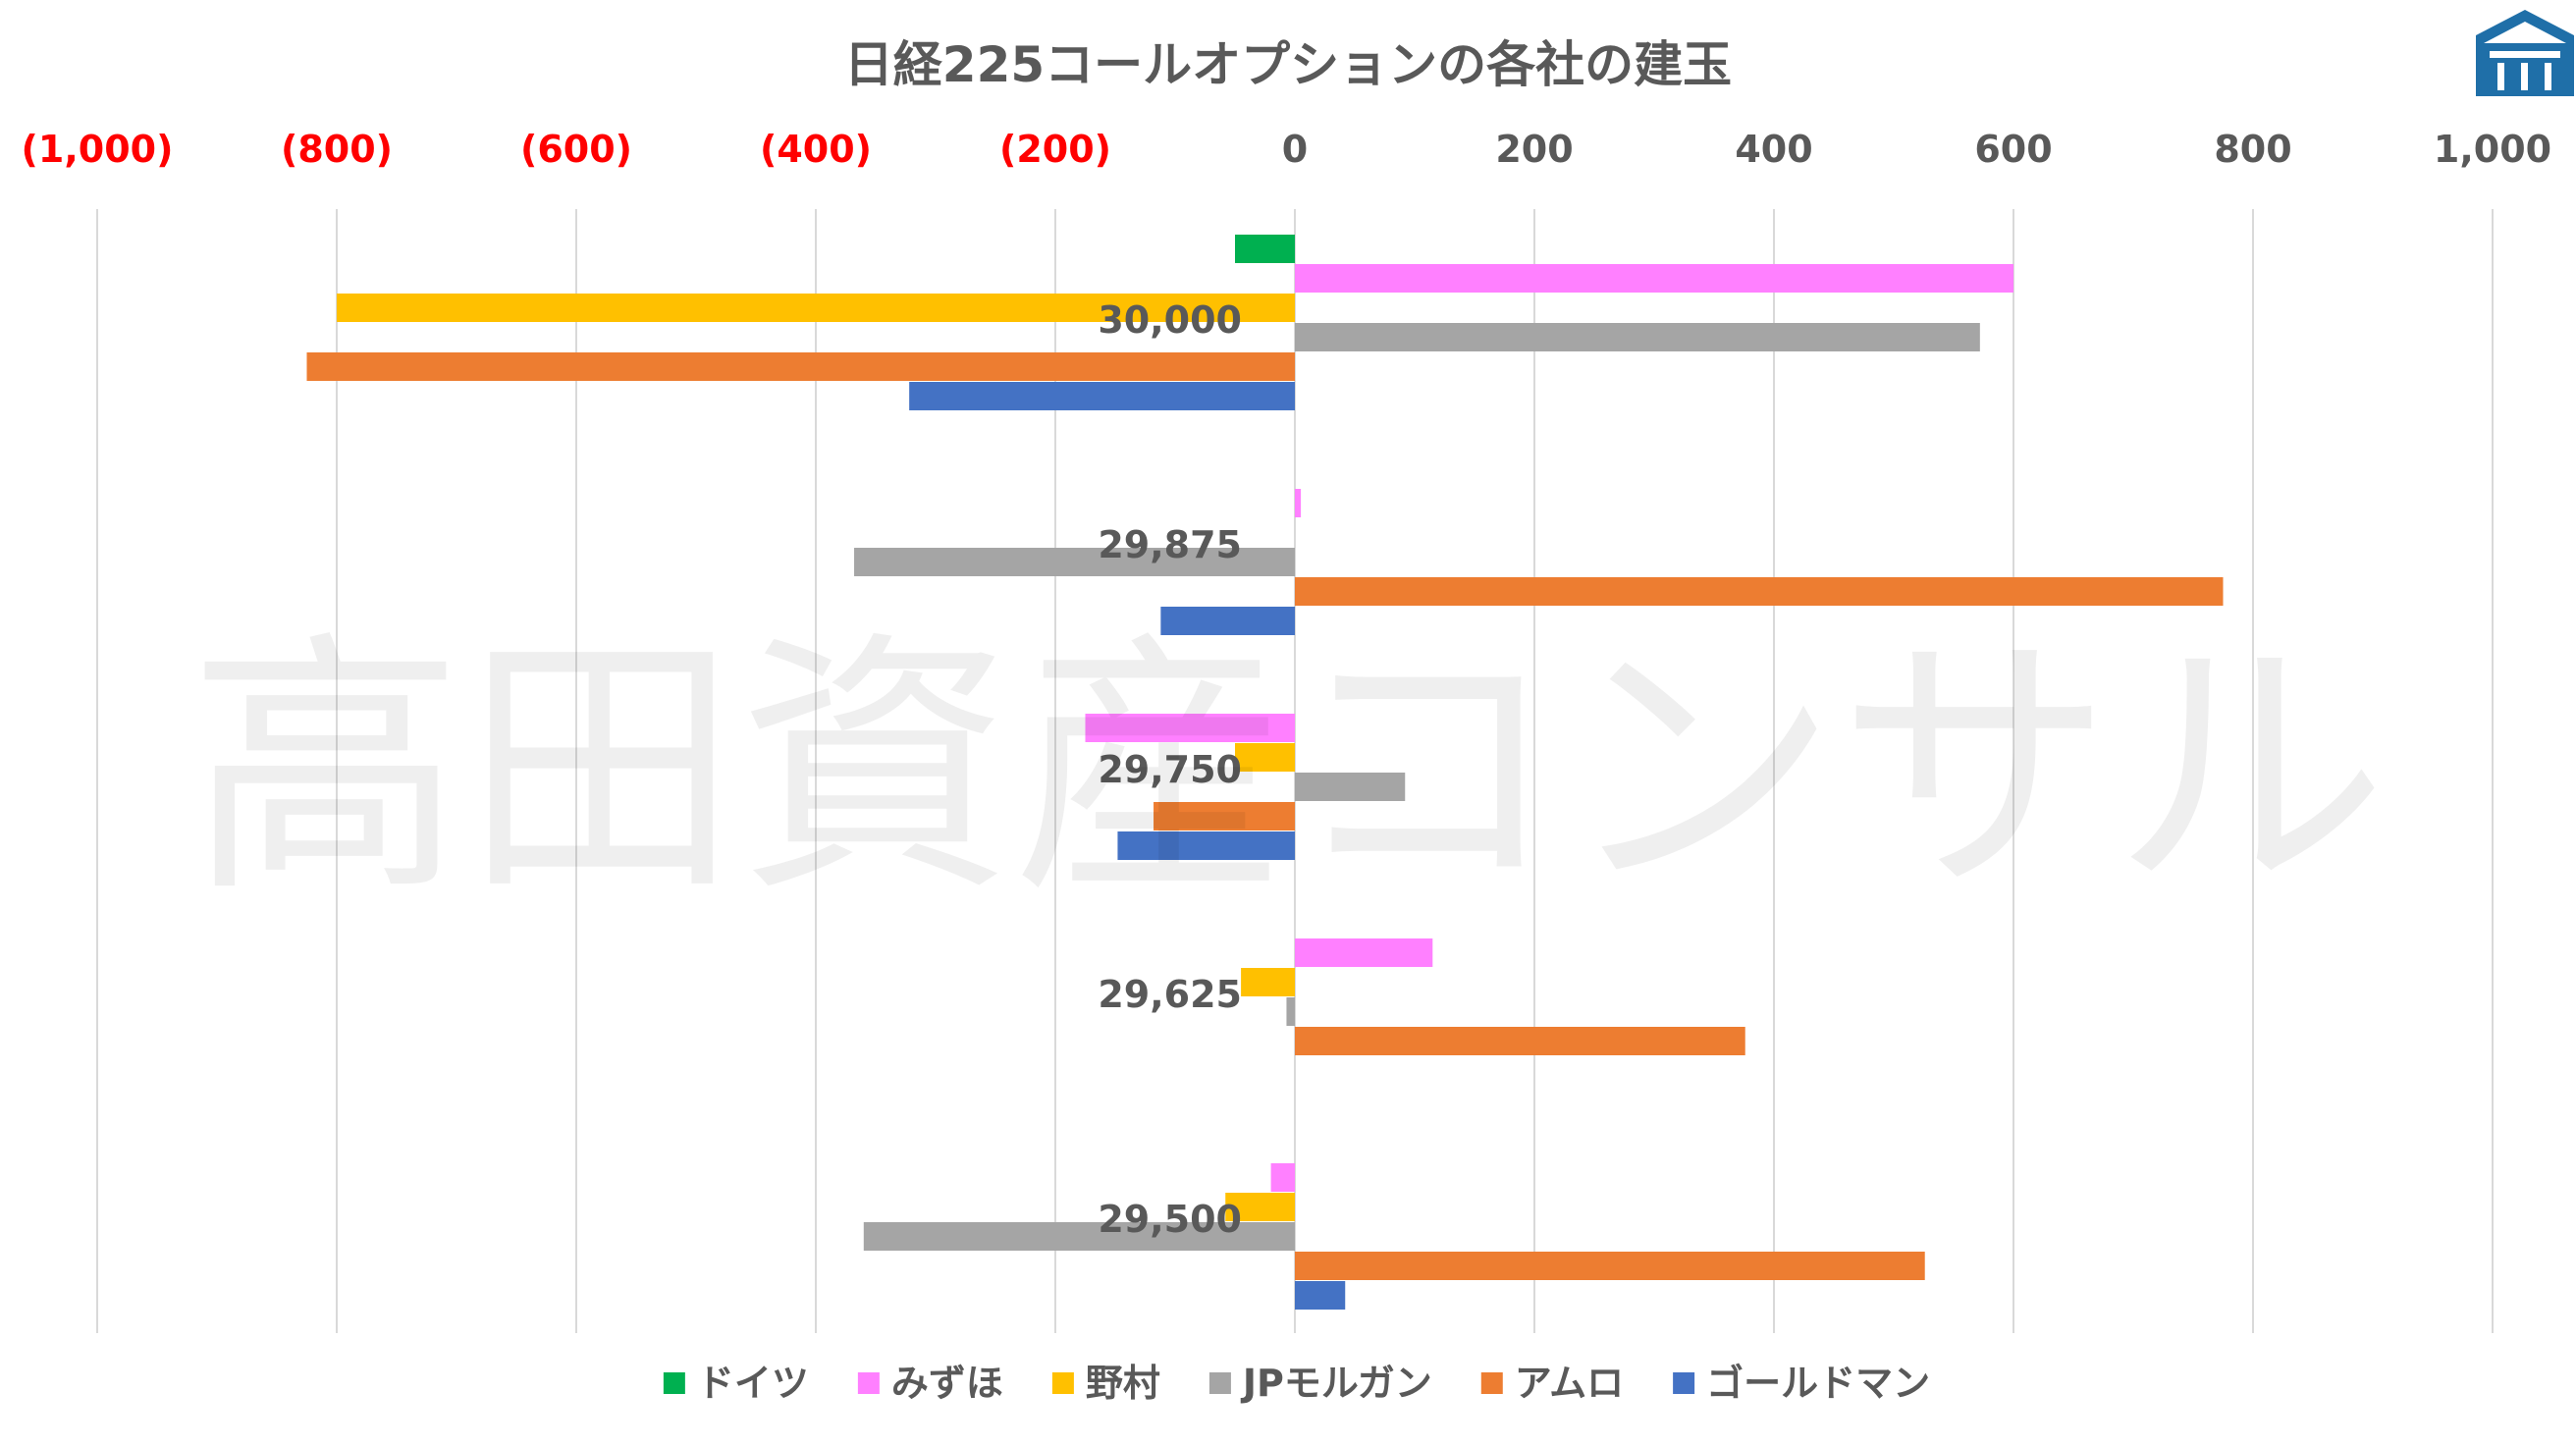  What do you see at coordinates (1569, 1383) in the screenshot?
I see `legend-label: アムロ` at bounding box center [1569, 1383].